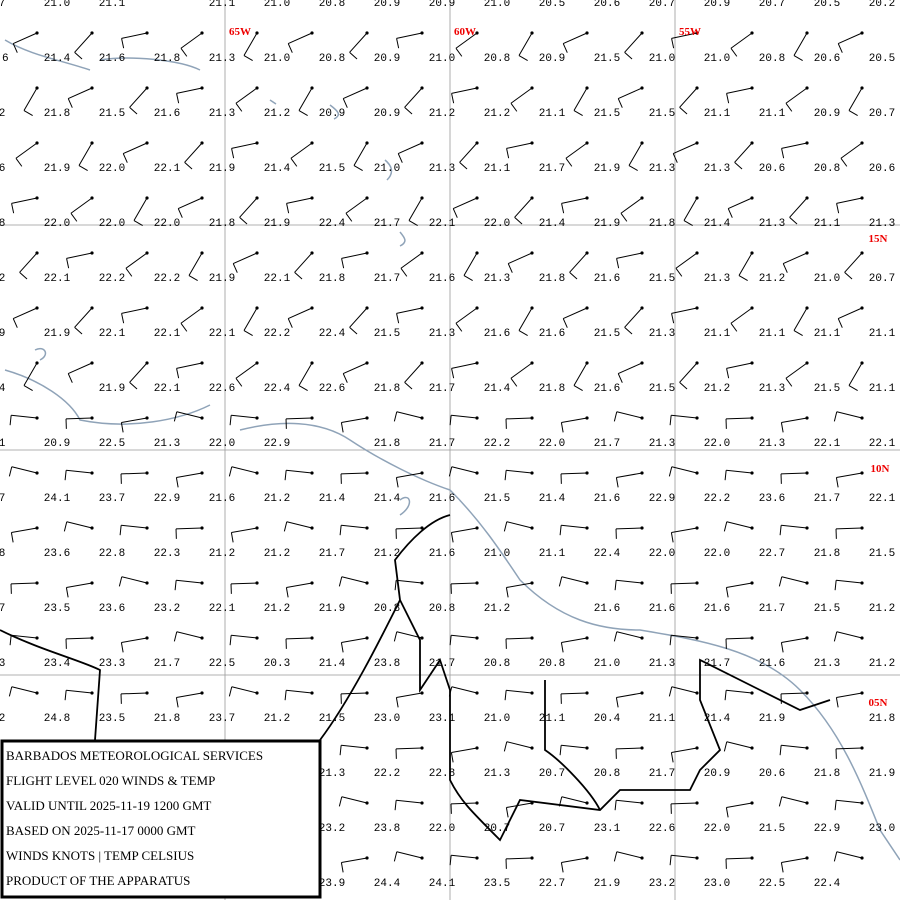  I want to click on temperature: 1, so click(3, 444).